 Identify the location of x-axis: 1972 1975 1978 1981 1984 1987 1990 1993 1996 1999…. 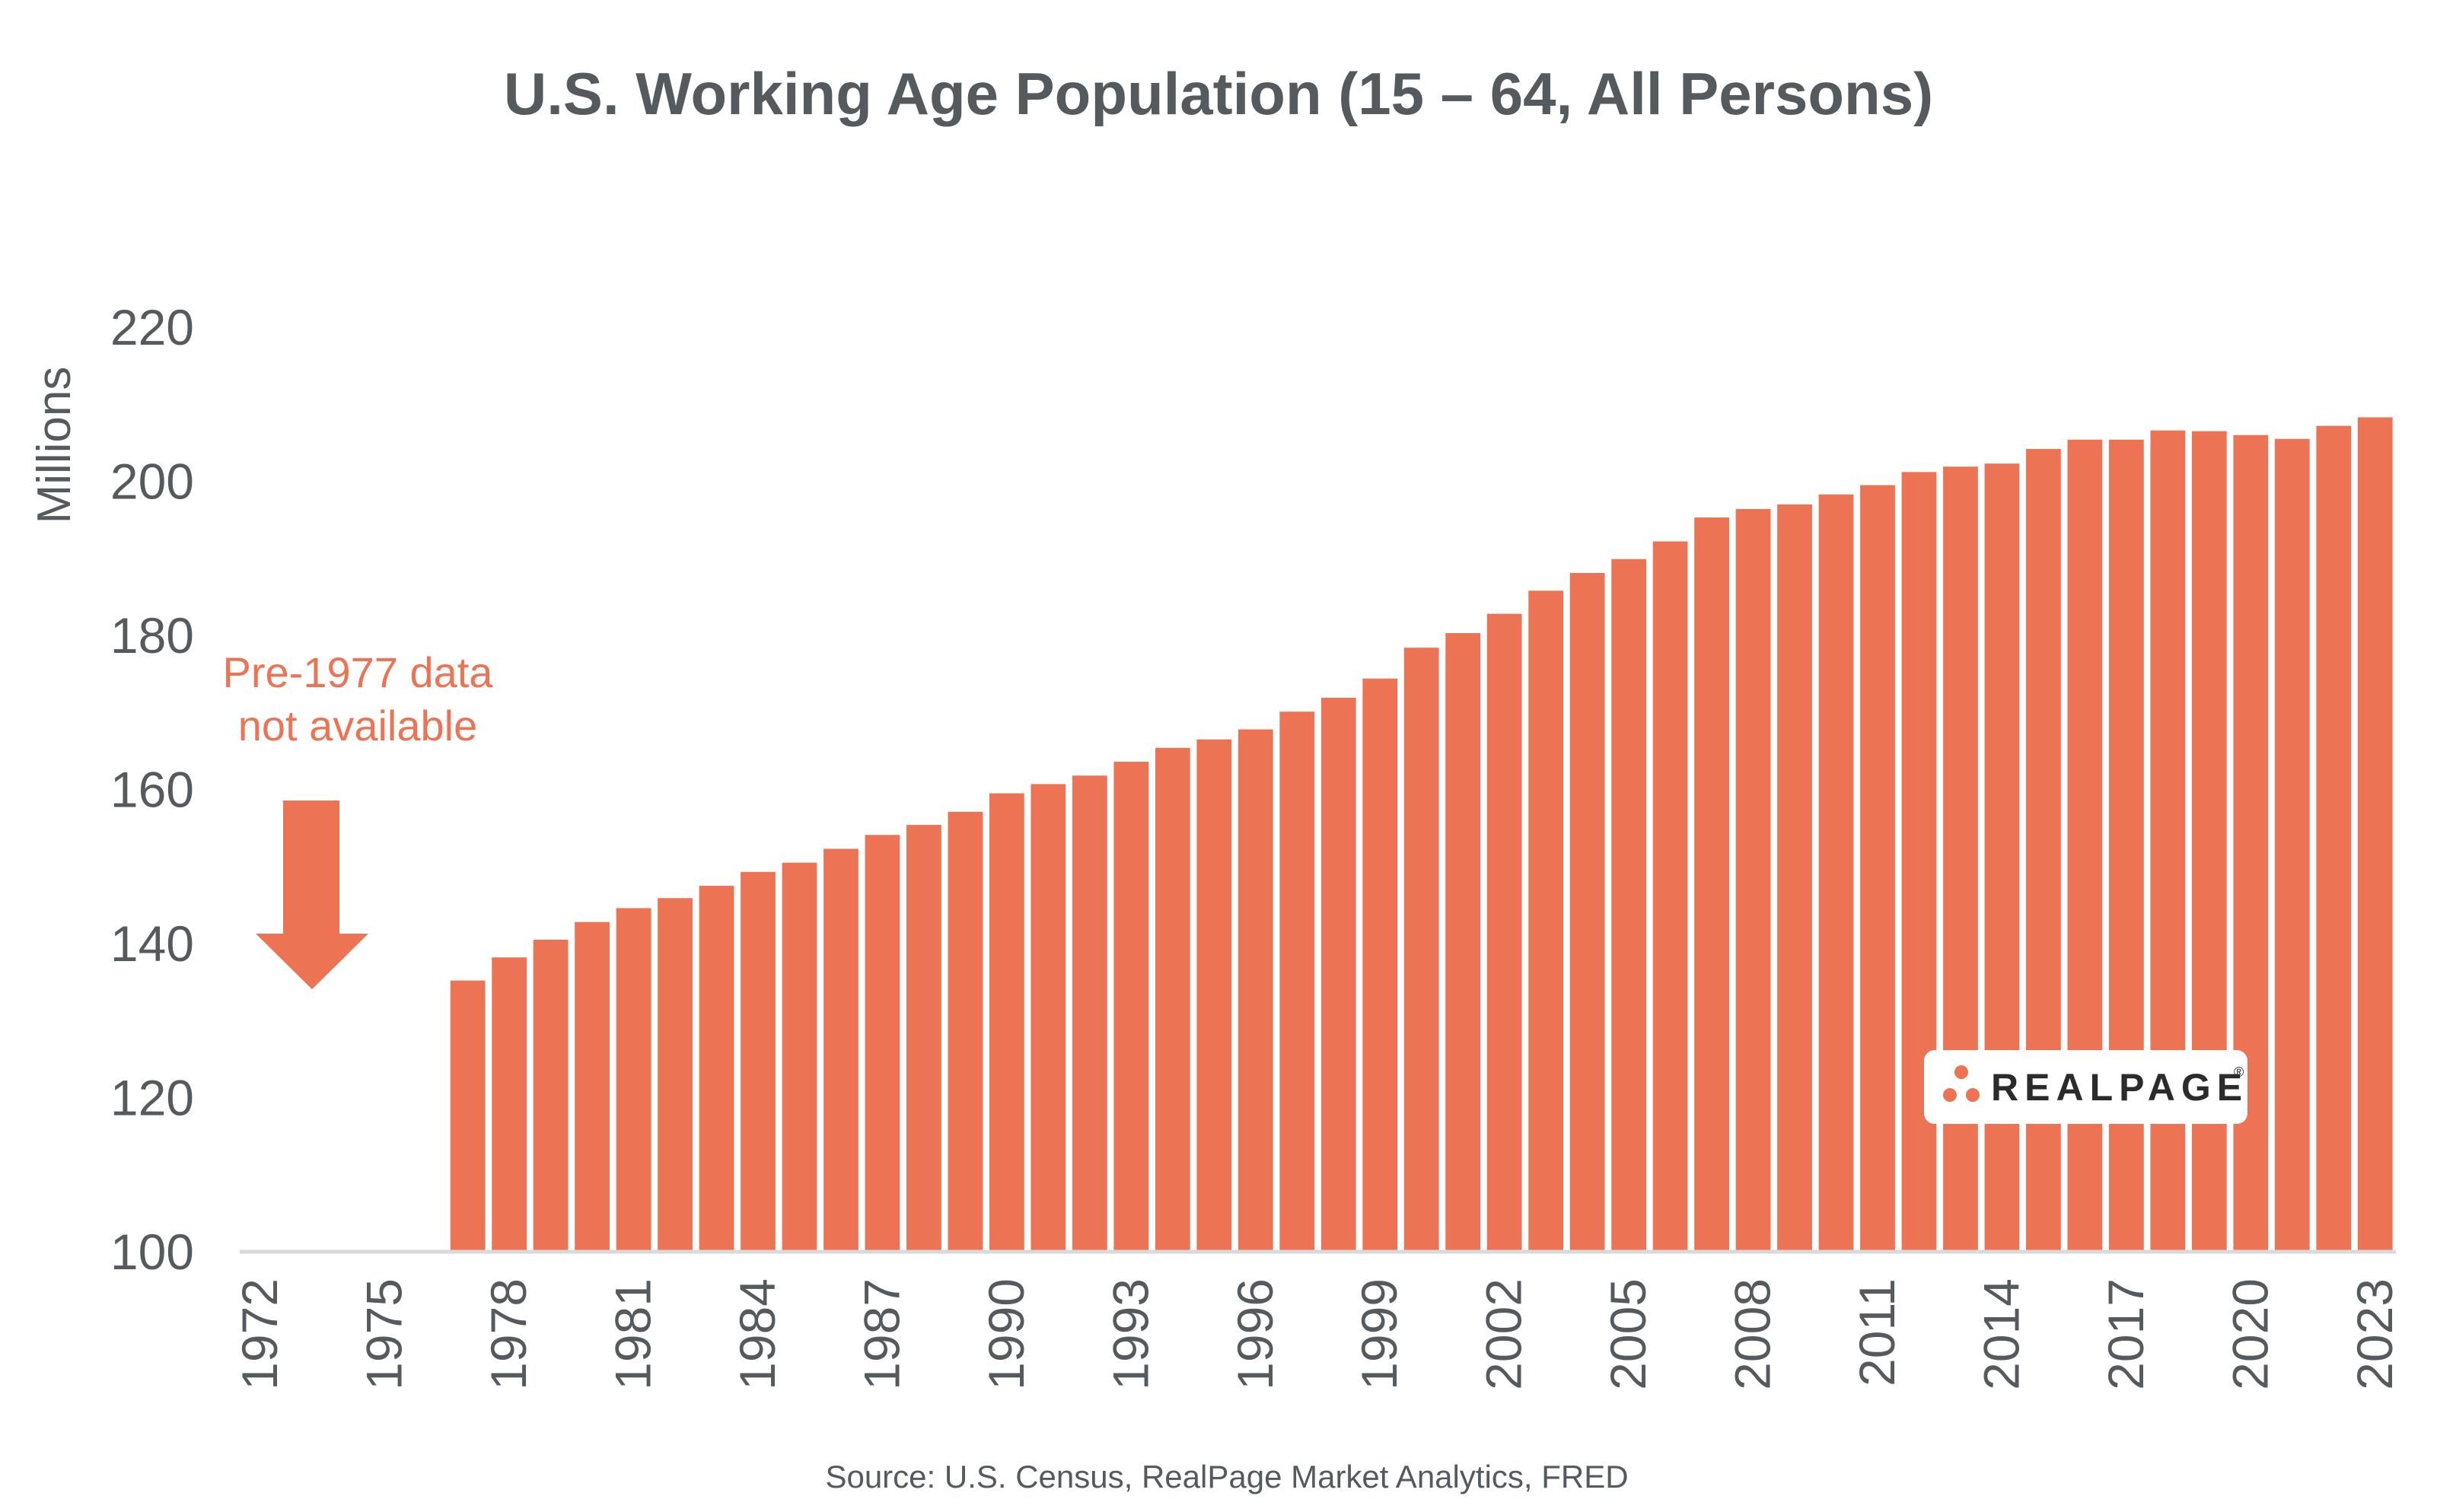
(1317, 1334).